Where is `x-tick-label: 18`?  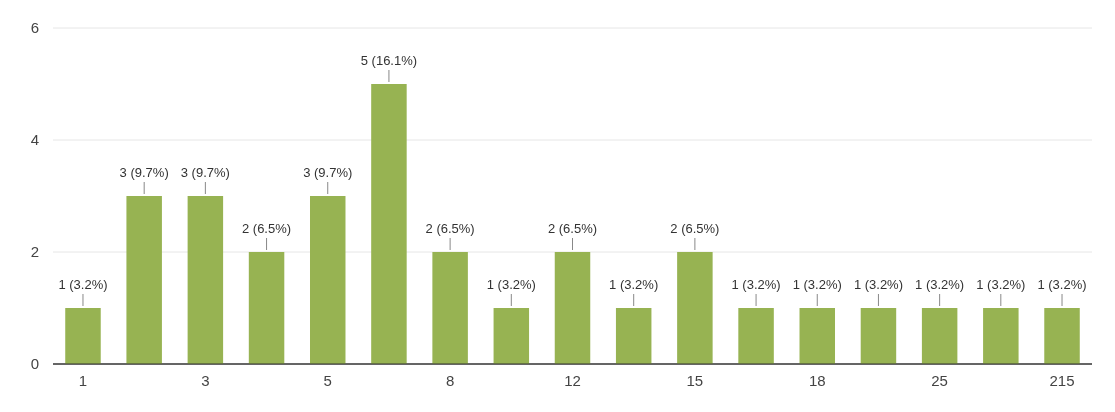 x-tick-label: 18 is located at coordinates (817, 380).